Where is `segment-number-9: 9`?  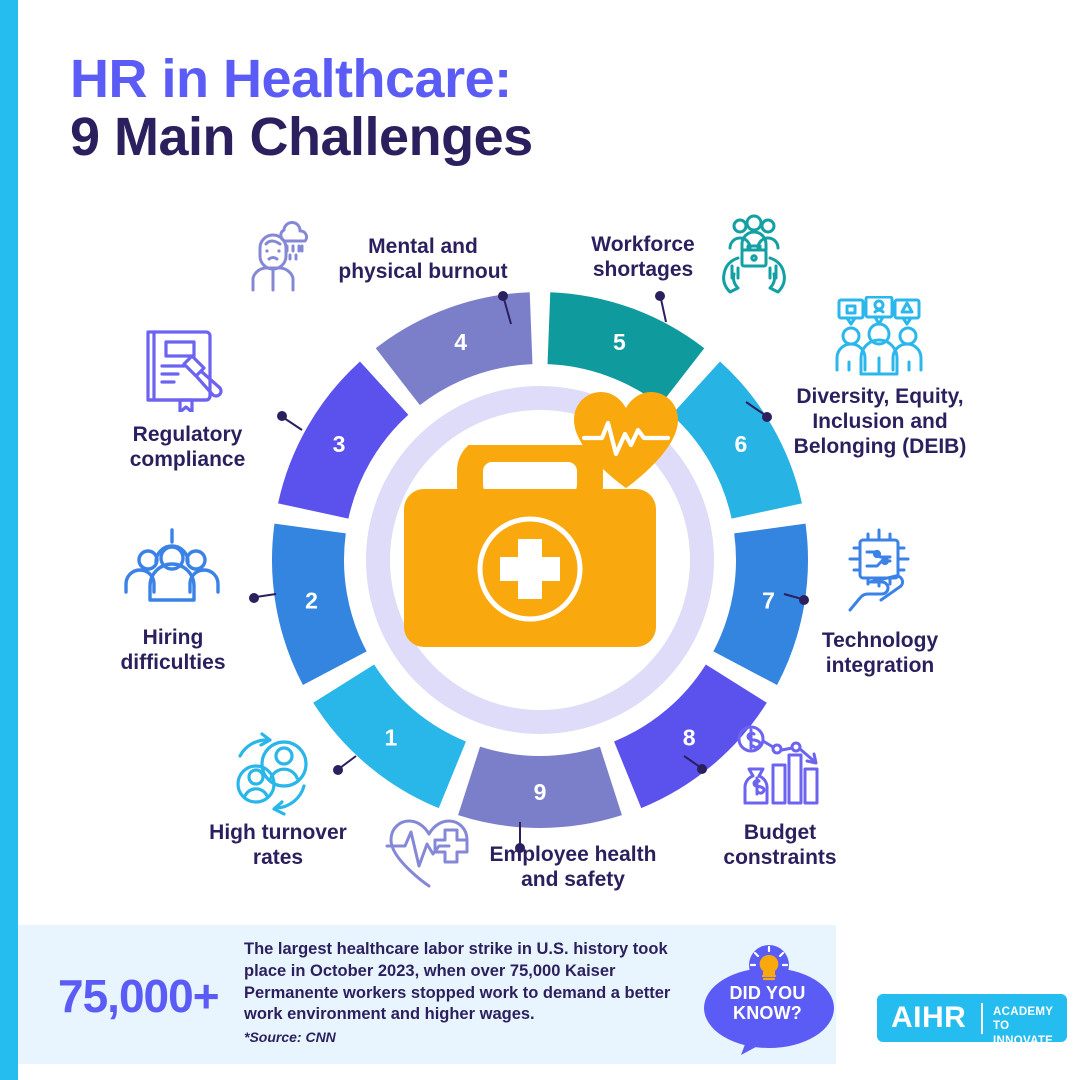
segment-number-9: 9 is located at coordinates (540, 792).